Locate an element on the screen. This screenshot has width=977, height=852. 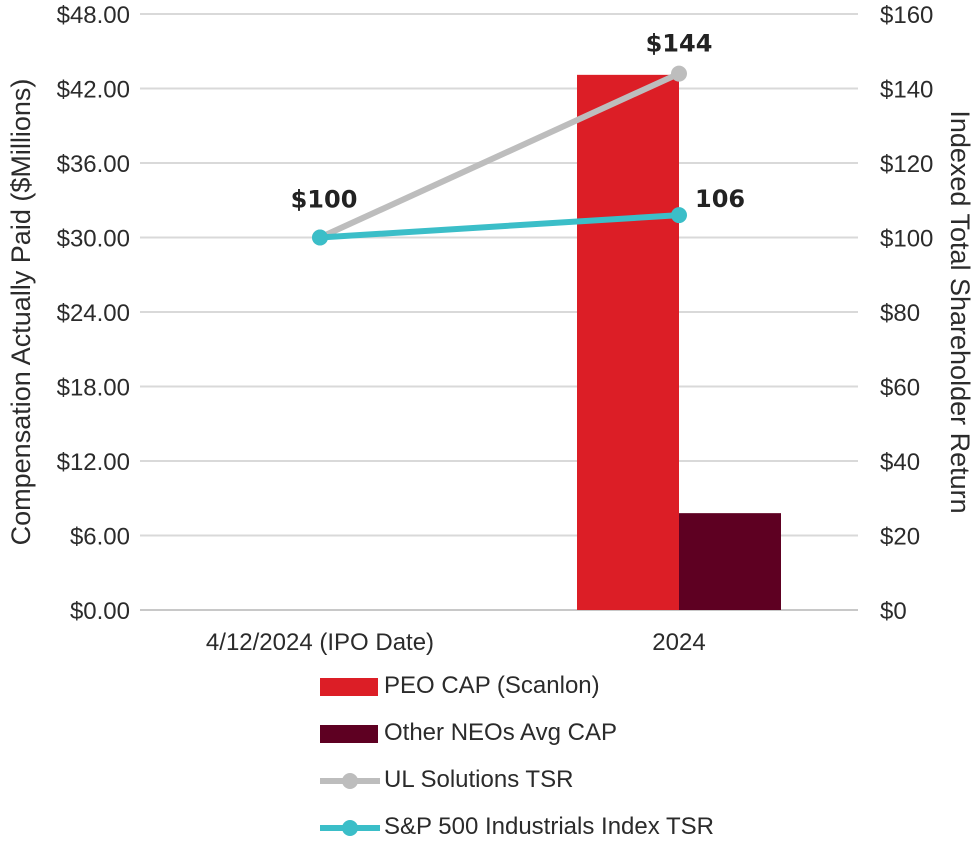
legend-item-peo-cap: PEO CAP (Scanlon) is located at coordinates (568, 688).